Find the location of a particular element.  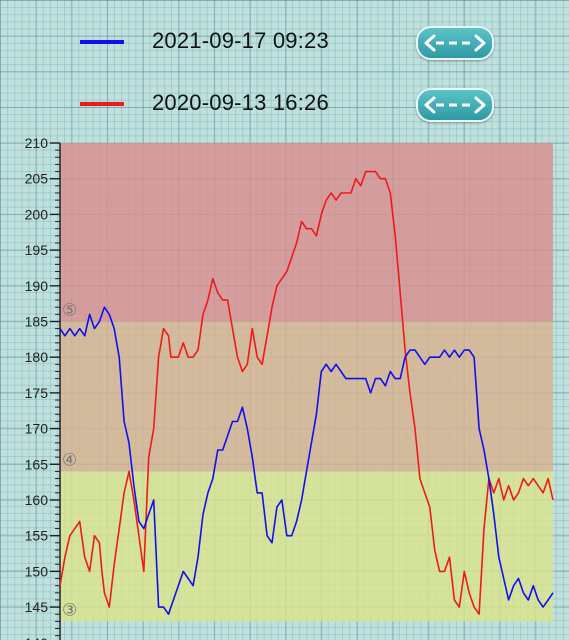

y-tick-label: 155 is located at coordinates (37, 536).